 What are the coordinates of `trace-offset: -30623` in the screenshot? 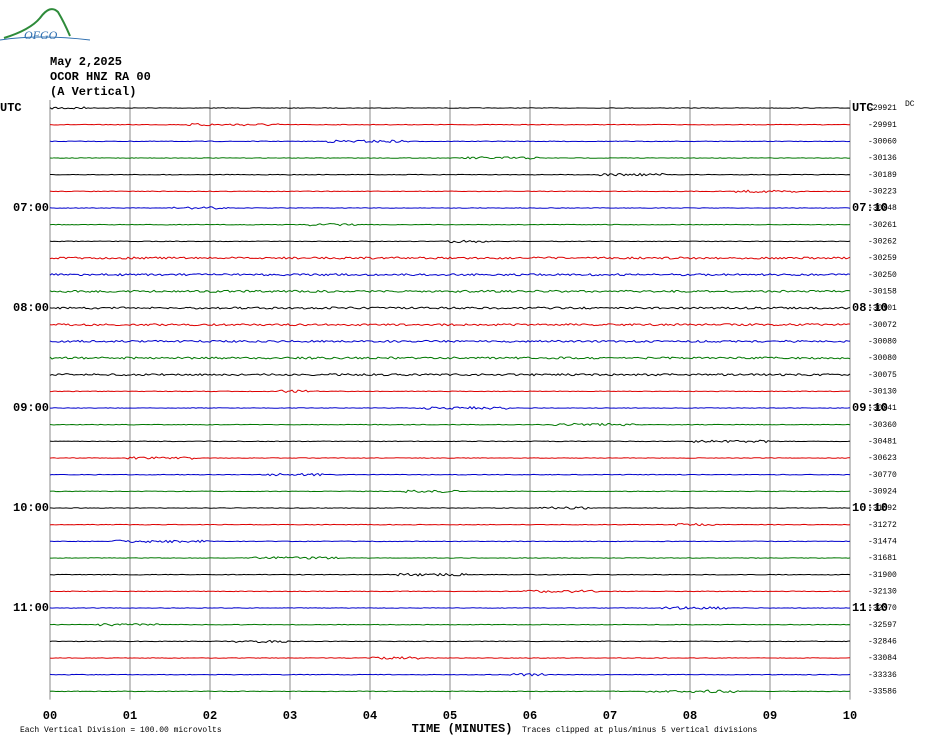 It's located at (882, 458).